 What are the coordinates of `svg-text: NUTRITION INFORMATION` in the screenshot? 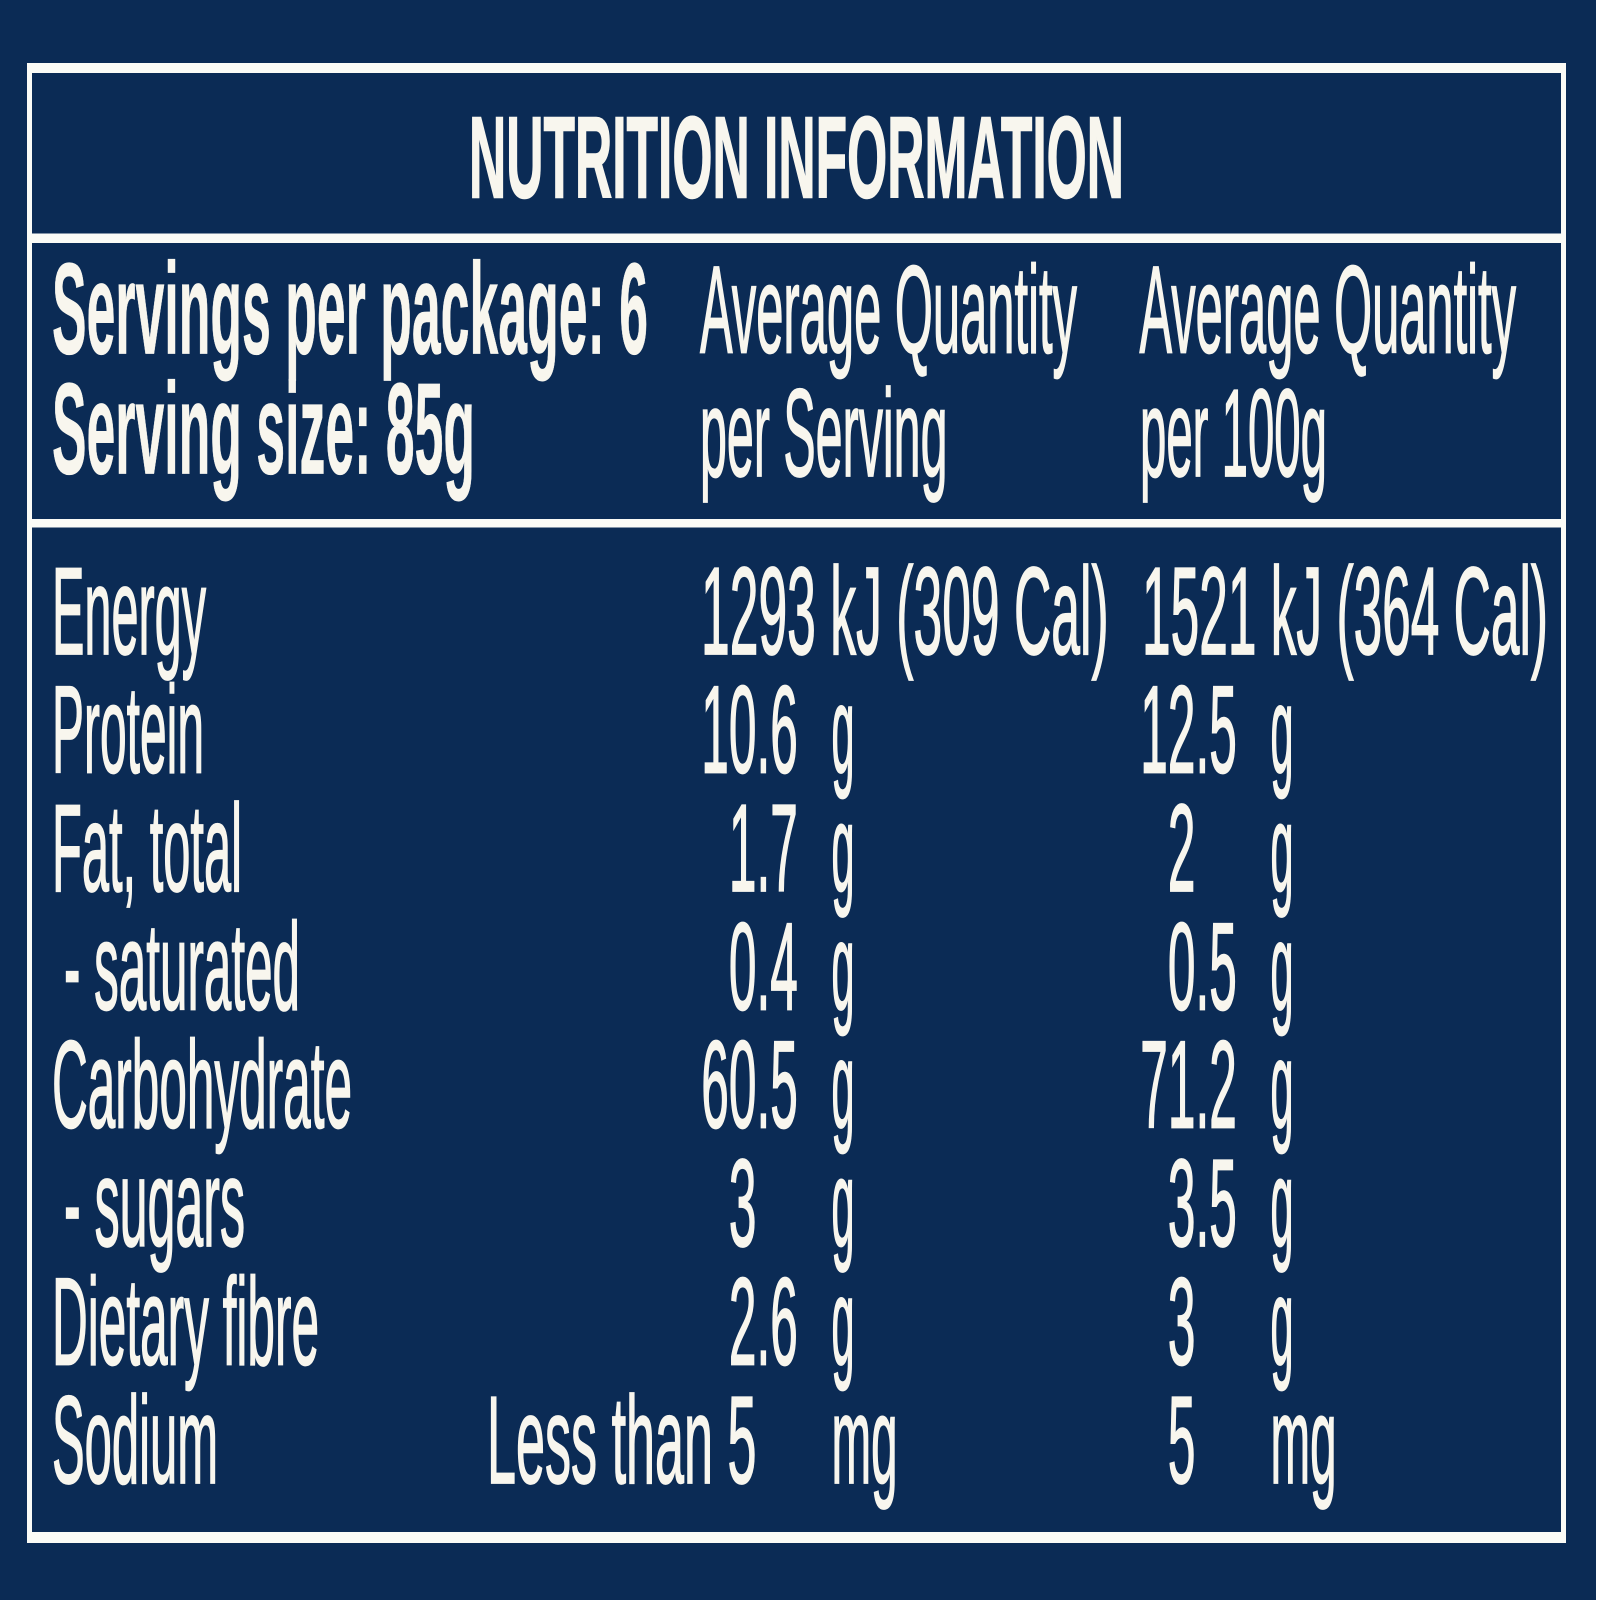 It's located at (796, 158).